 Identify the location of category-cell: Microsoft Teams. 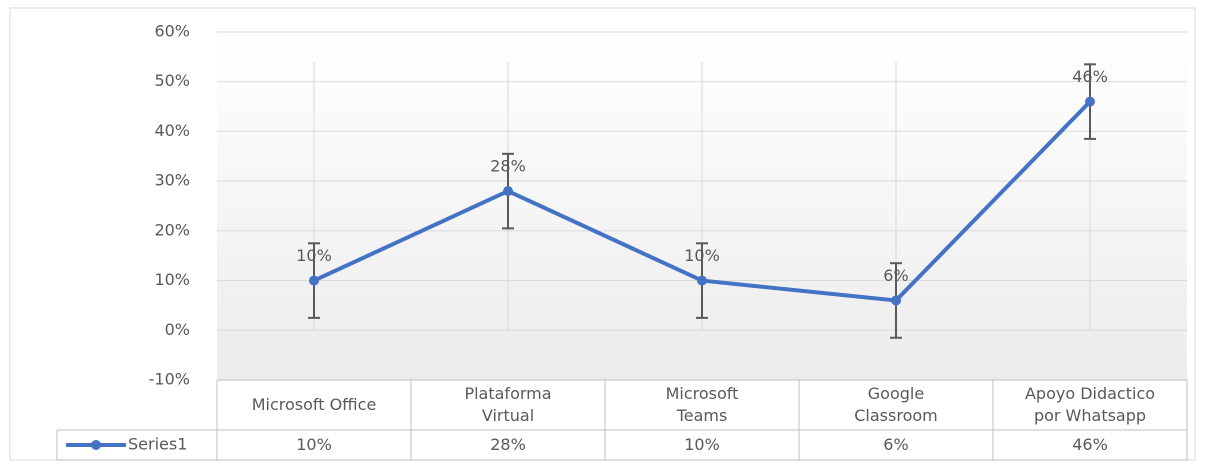
(702, 404).